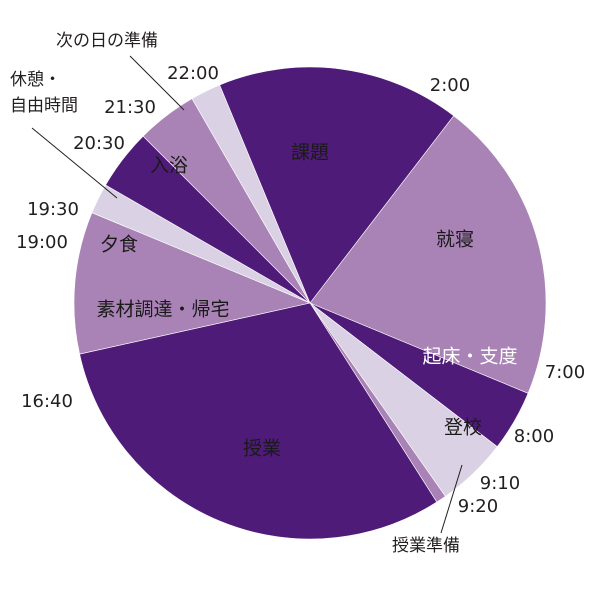  I want to click on slice-label: 自由時間, so click(44, 106).